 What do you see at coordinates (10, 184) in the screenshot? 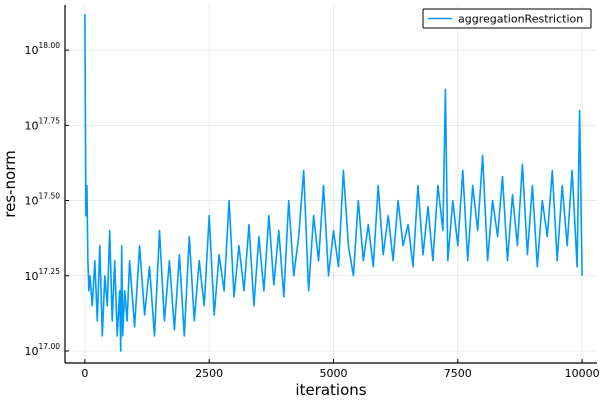
I see `y-axis-label: res-norm` at bounding box center [10, 184].